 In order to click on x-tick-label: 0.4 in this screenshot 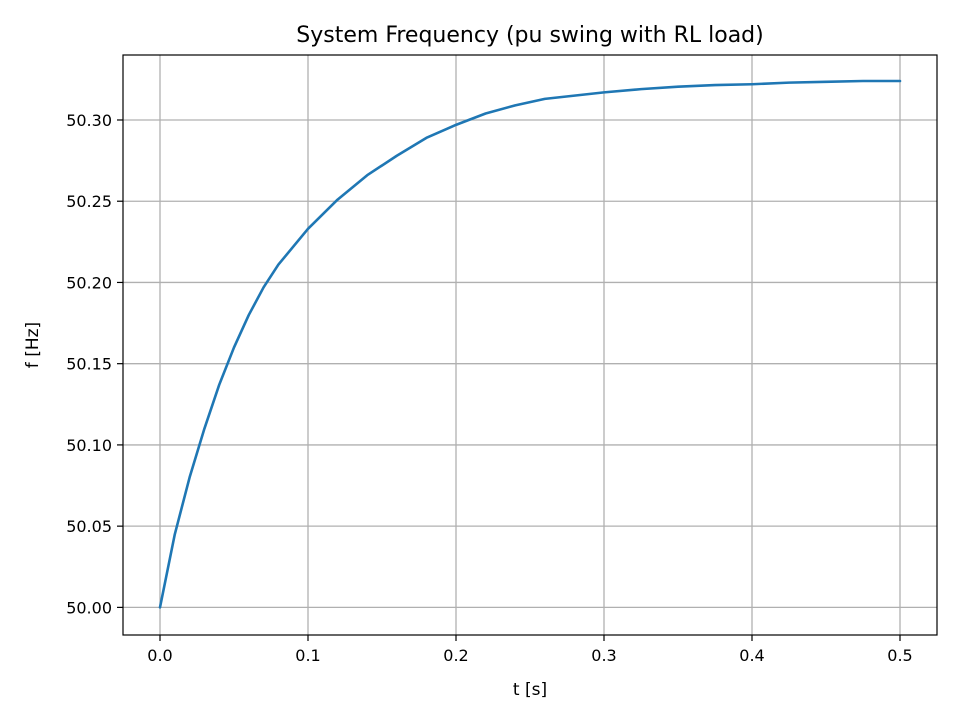, I will do `click(751, 655)`.